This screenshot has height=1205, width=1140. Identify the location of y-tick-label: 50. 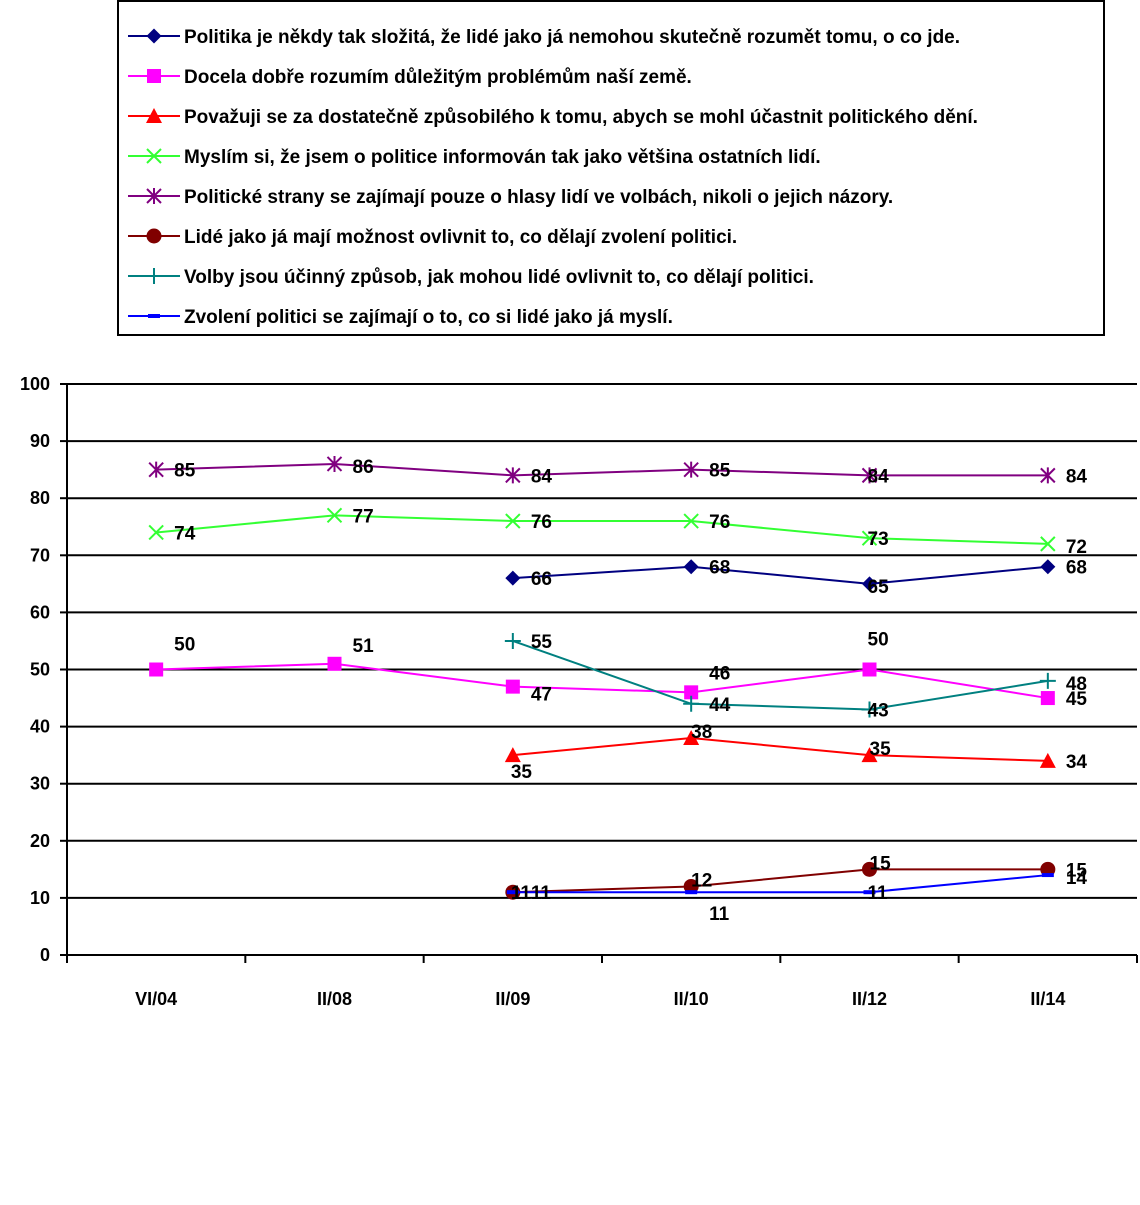
(40, 670).